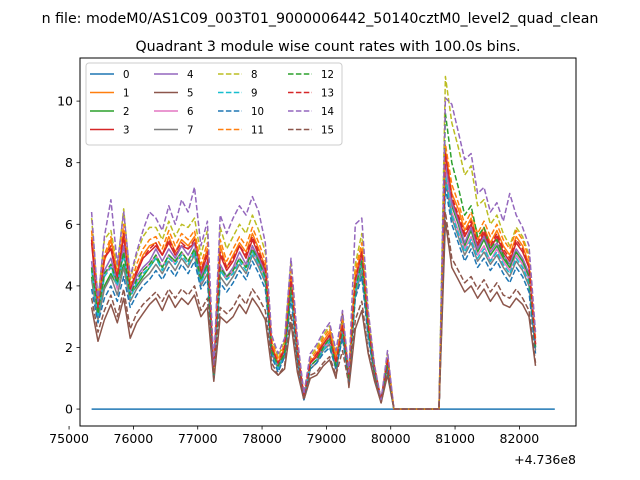  Describe the element at coordinates (257, 112) in the screenshot. I see `legend-label-10: 10` at that location.